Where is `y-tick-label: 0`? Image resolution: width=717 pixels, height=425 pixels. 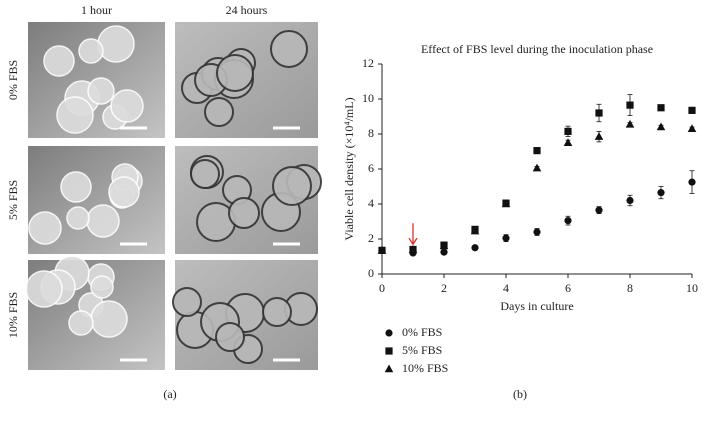 y-tick-label: 0 is located at coordinates (371, 273).